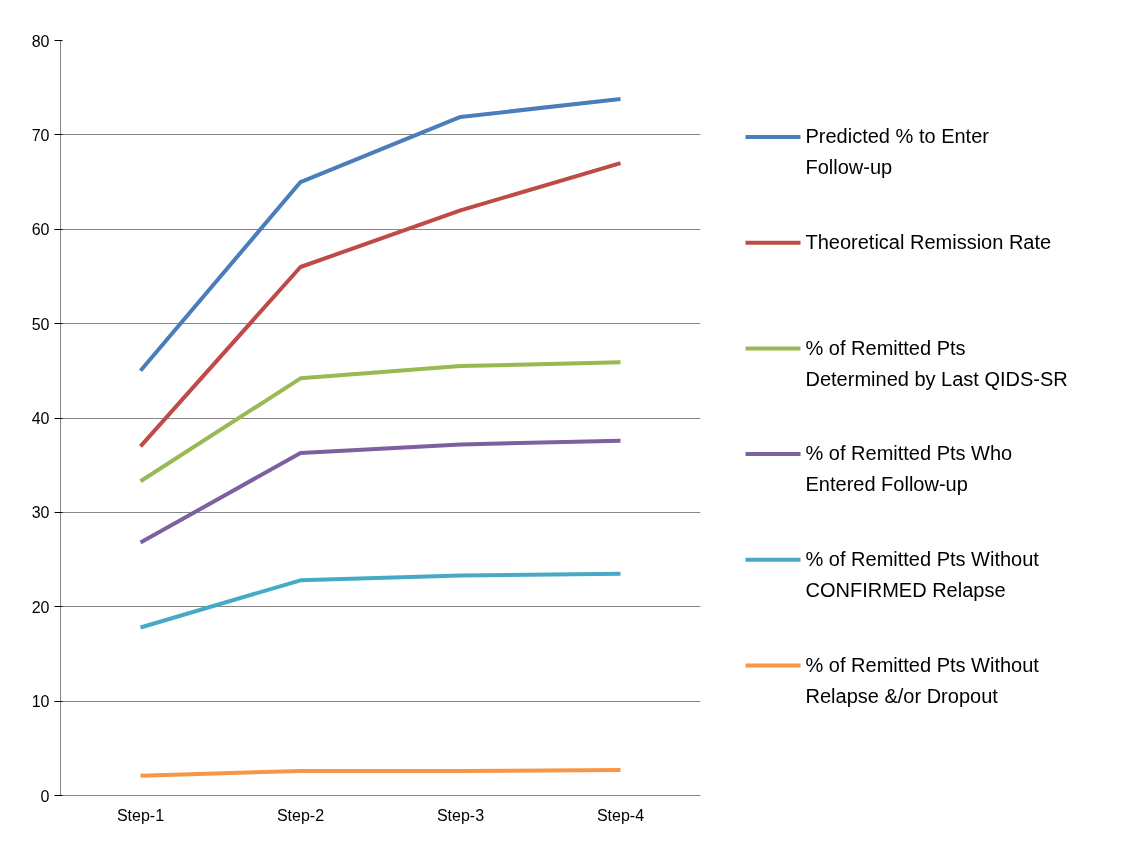  What do you see at coordinates (300, 815) in the screenshot?
I see `x-tick-label: Step-2` at bounding box center [300, 815].